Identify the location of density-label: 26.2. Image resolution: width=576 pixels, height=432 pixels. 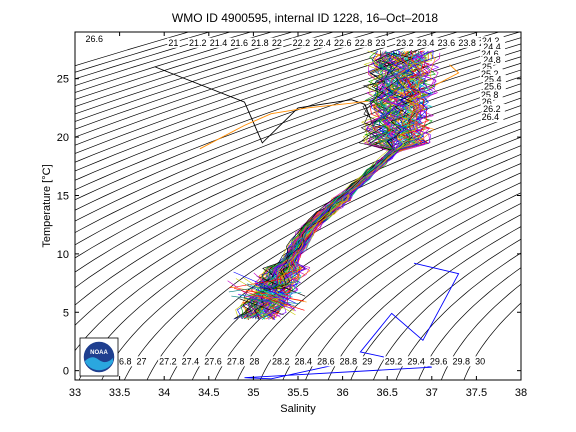
(492, 109).